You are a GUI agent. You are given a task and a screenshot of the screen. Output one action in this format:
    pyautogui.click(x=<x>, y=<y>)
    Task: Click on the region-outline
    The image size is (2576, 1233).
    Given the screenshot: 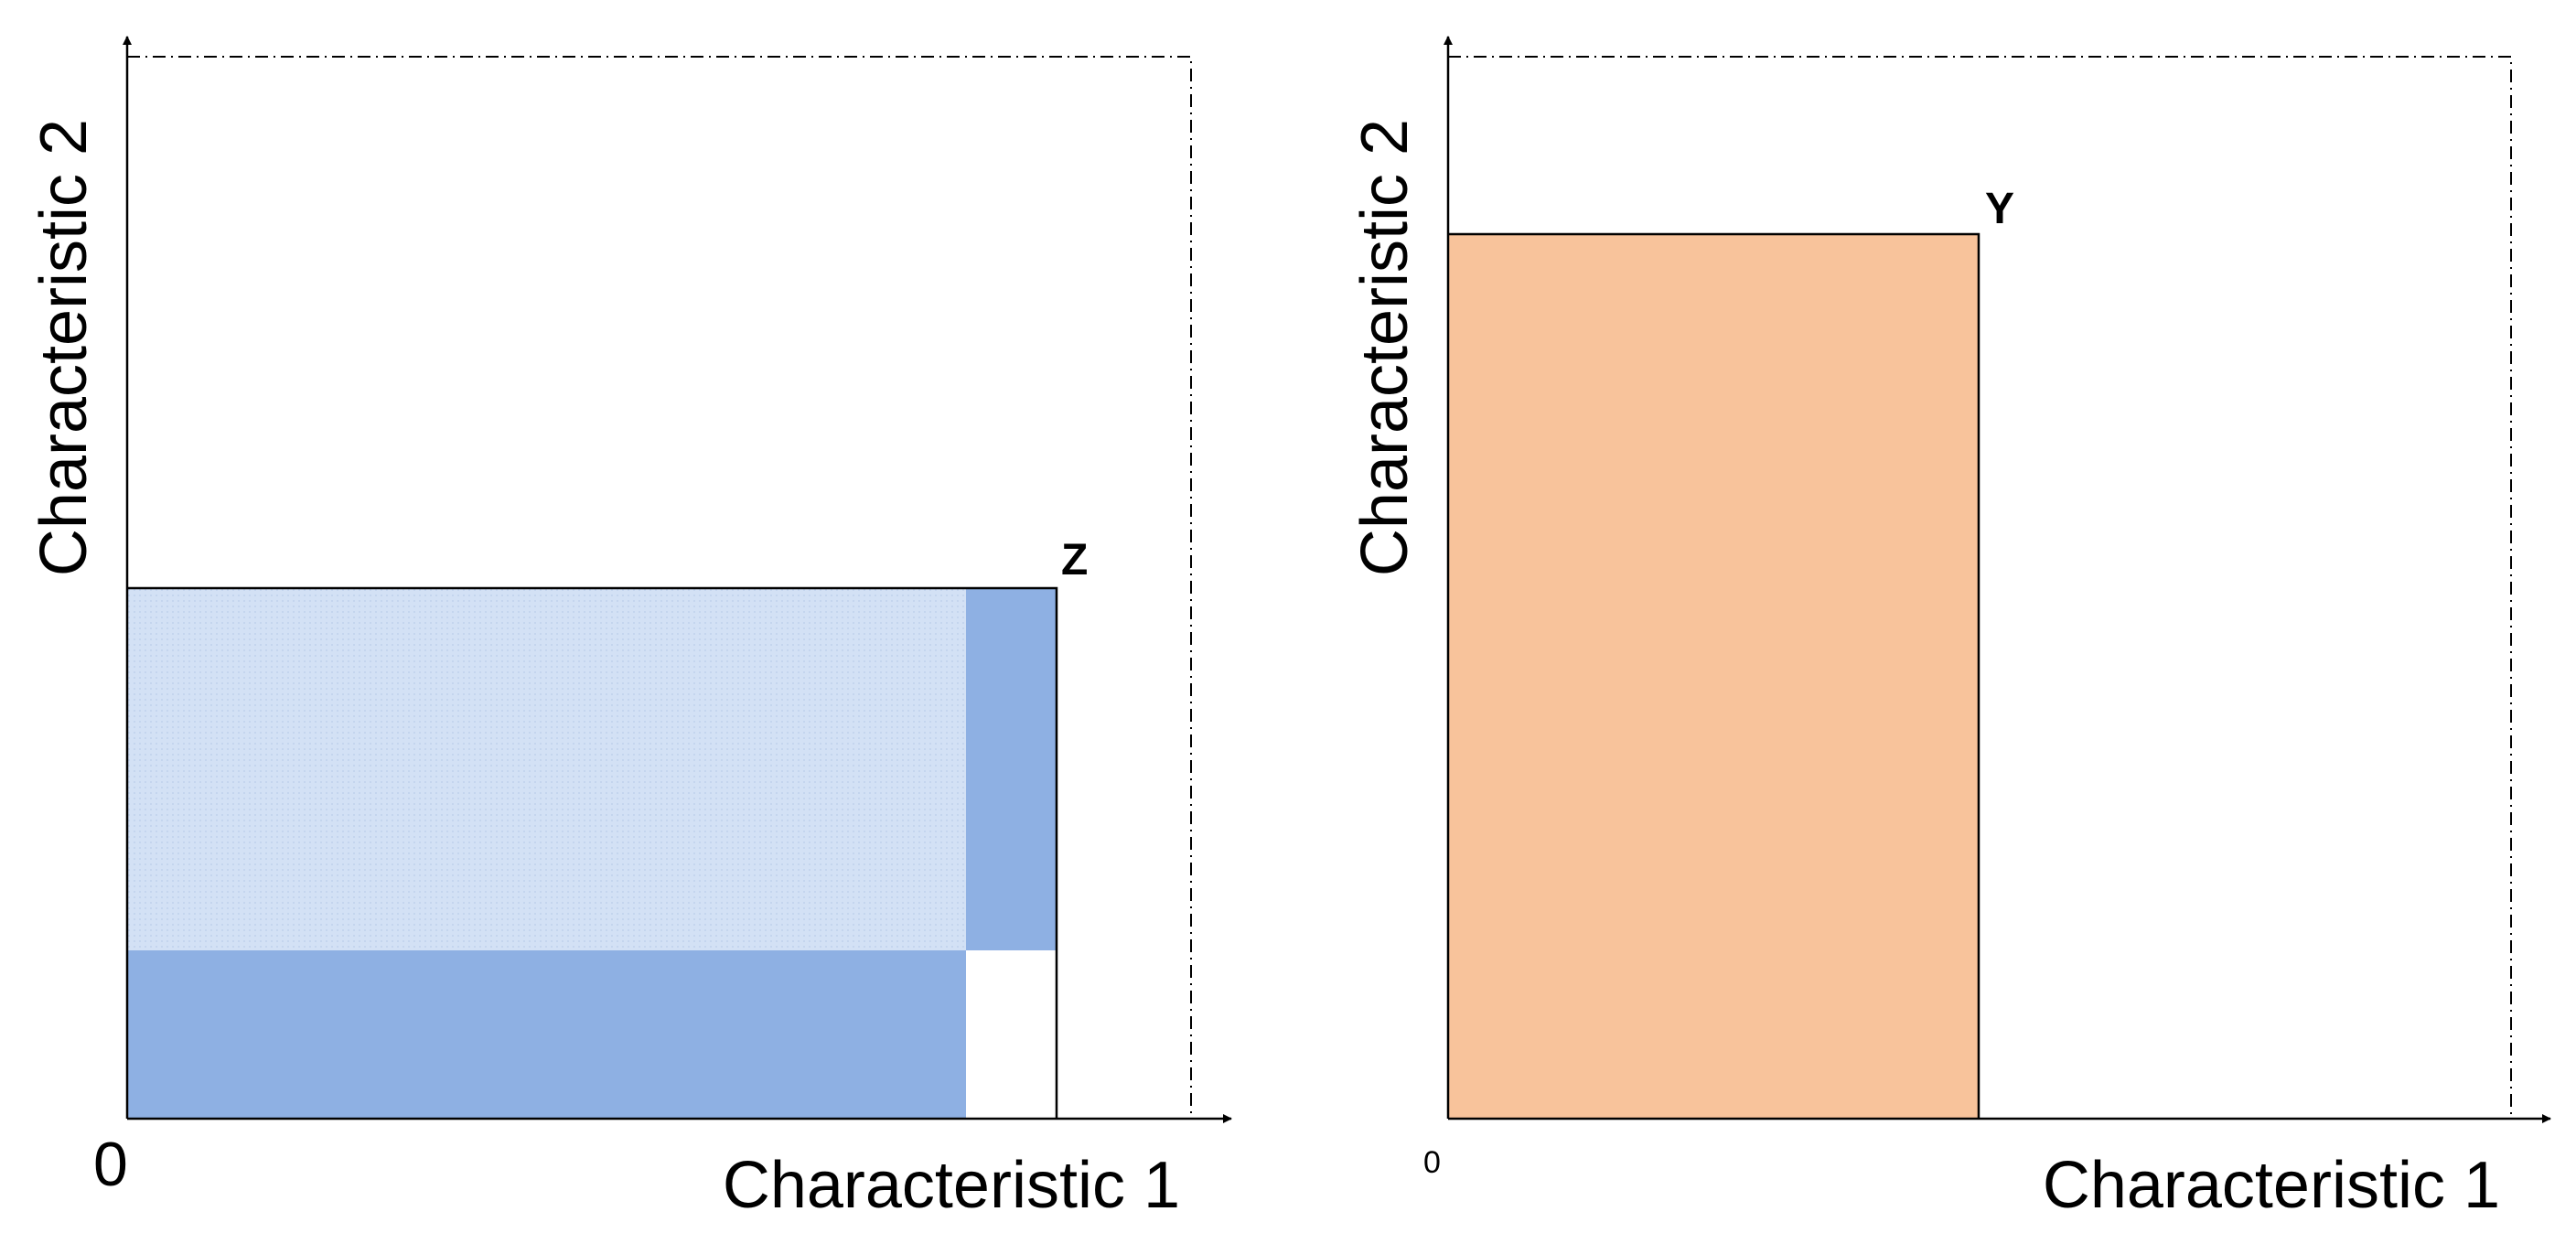 What is the action you would take?
    pyautogui.click(x=1714, y=675)
    